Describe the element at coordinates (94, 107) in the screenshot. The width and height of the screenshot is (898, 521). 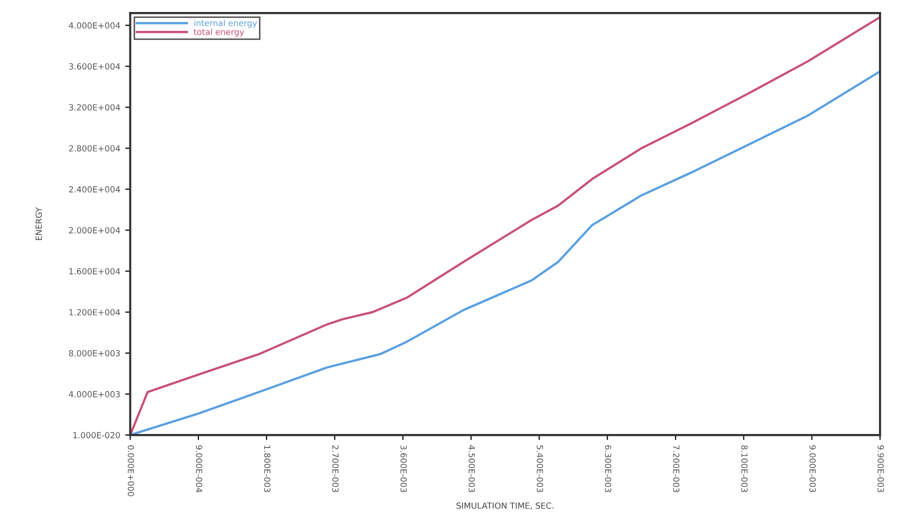
I see `y-tick-label: 3.200E+004` at that location.